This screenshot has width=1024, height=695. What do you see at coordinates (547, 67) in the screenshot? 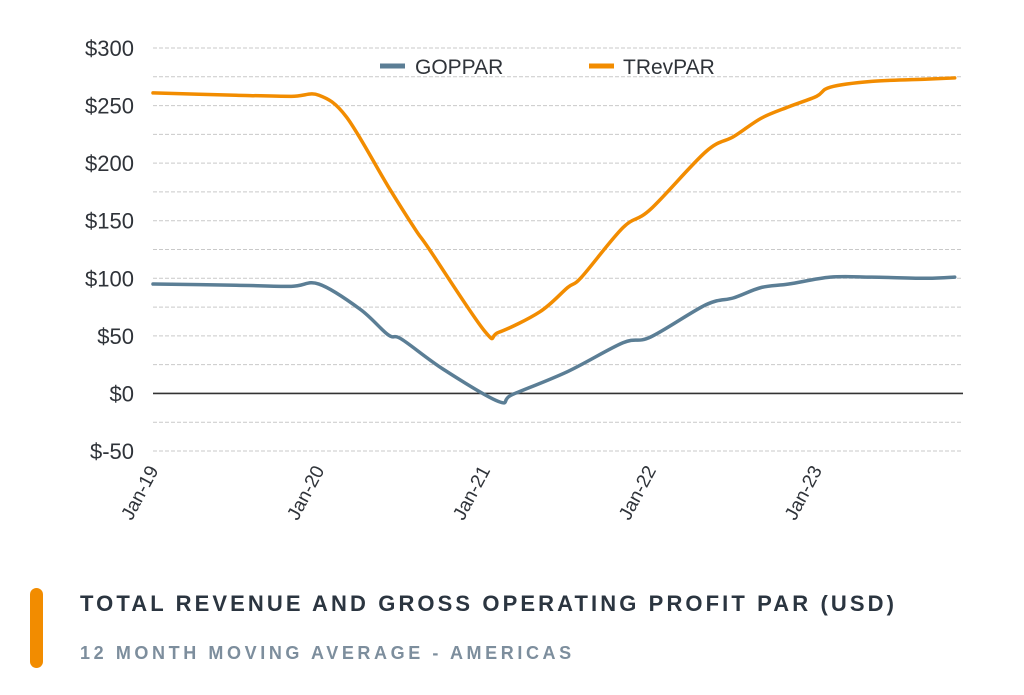
I see `legend: GOPPAR TRevPAR` at bounding box center [547, 67].